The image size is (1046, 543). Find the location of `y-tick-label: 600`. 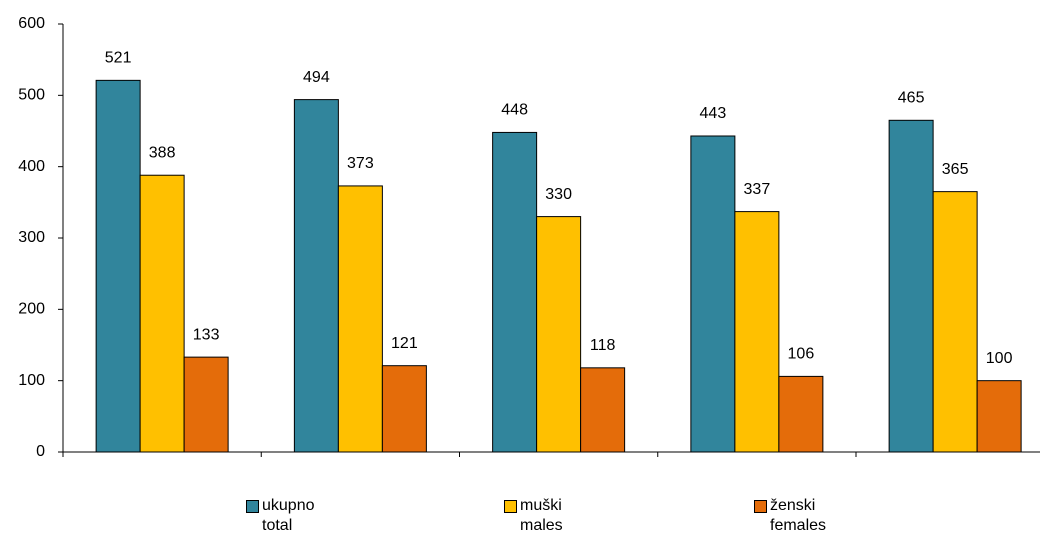

y-tick-label: 600 is located at coordinates (31, 23).